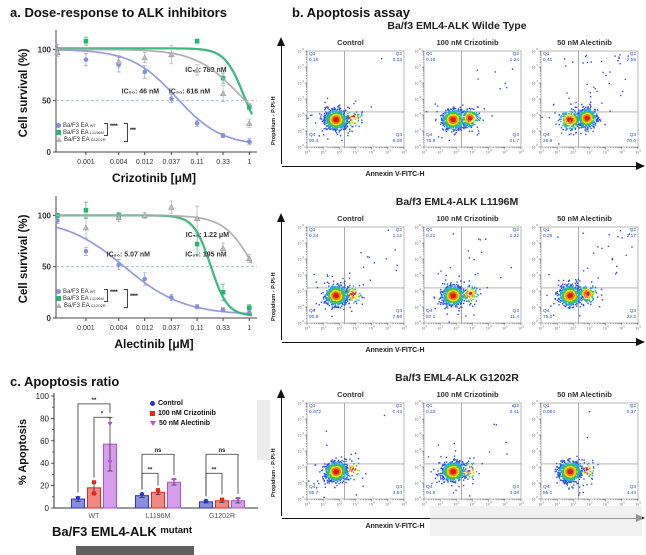 Image resolution: width=646 pixels, height=555 pixels. What do you see at coordinates (187, 413) in the screenshot?
I see `legend-label: 100 nM Crizotinib` at bounding box center [187, 413].